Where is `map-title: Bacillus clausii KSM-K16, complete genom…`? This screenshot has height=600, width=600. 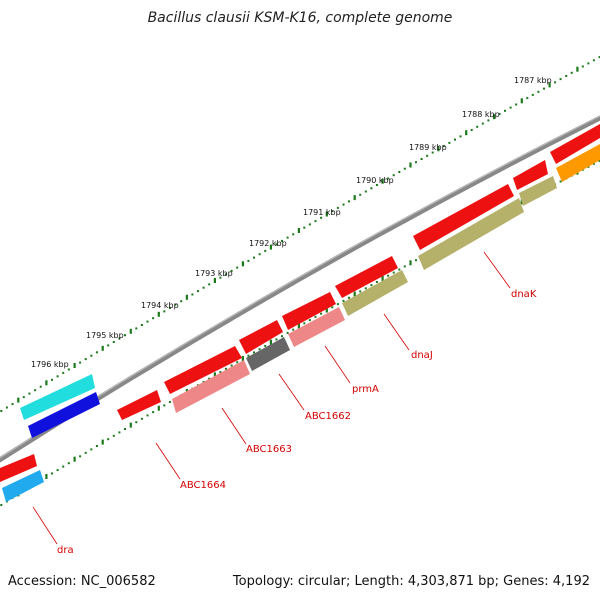
map-title: Bacillus clausii KSM-K16, complete genom… is located at coordinates (300, 18).